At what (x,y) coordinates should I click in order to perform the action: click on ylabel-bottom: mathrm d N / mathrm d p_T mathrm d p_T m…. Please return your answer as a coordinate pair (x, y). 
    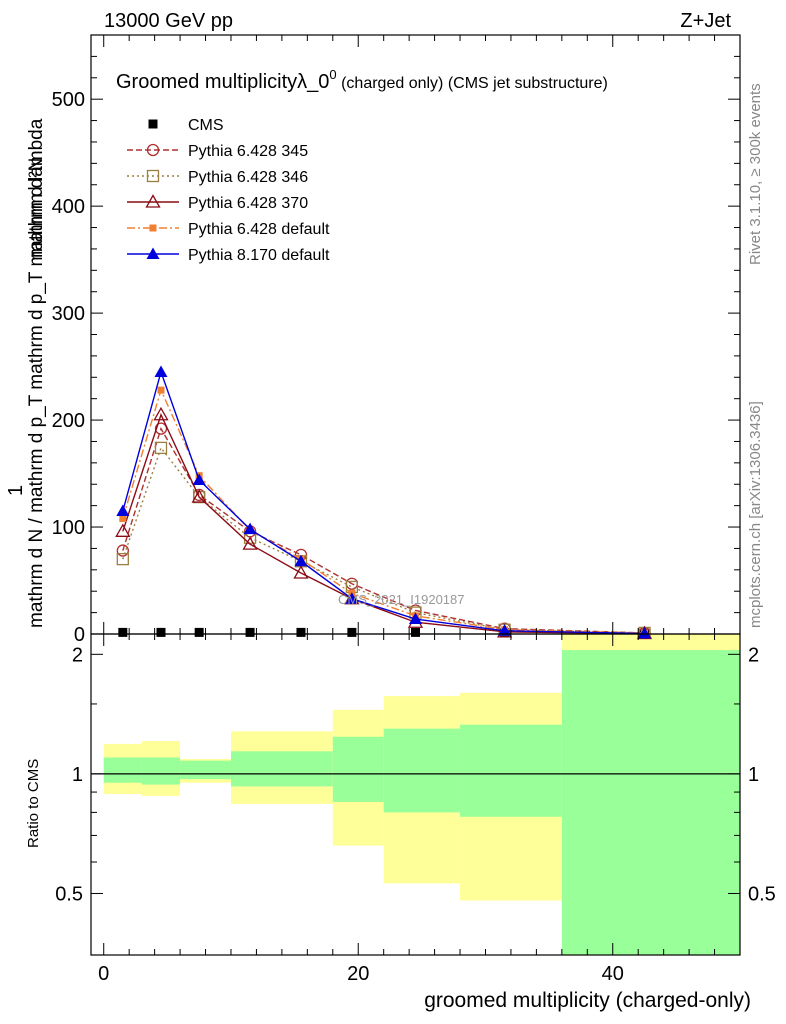
    Looking at the image, I should click on (36, 373).